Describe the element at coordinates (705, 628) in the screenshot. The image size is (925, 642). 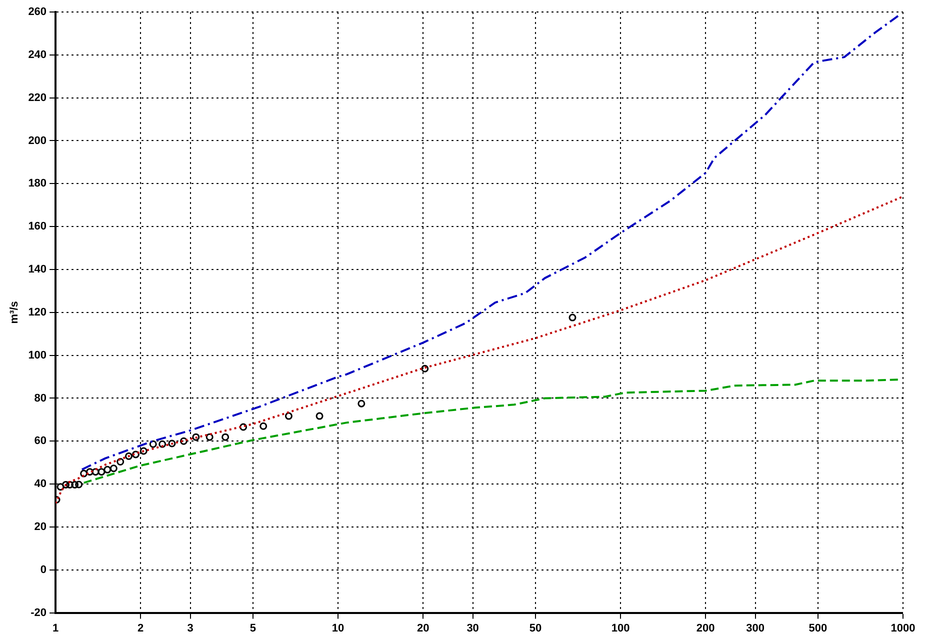
I see `x-tick-label: 200` at that location.